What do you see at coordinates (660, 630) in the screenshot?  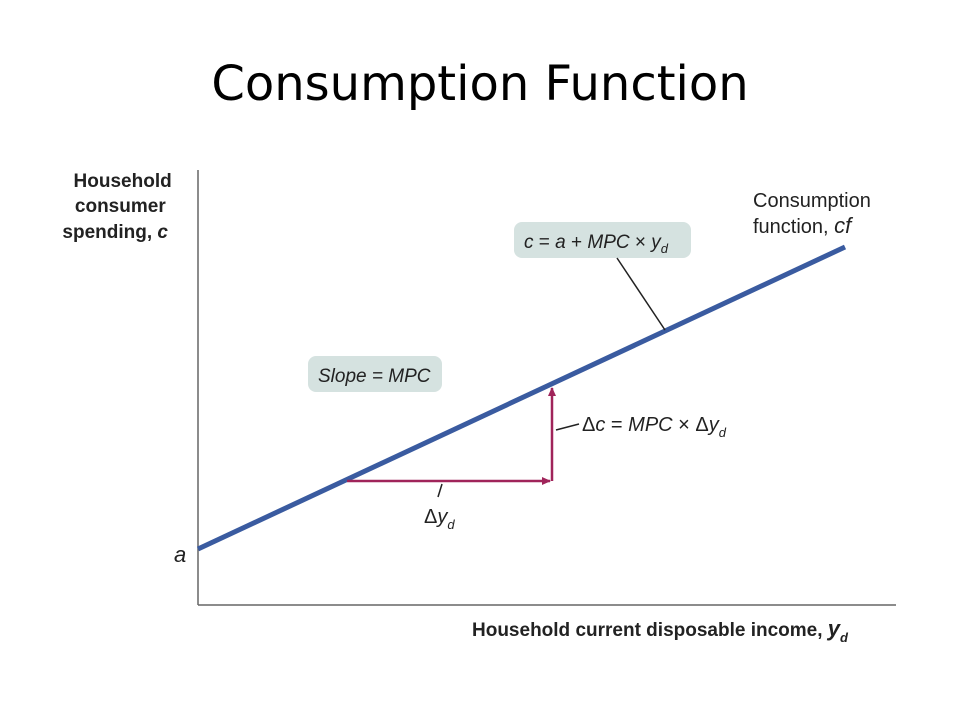 I see `x-axis-label: Household current disposable income, yd` at bounding box center [660, 630].